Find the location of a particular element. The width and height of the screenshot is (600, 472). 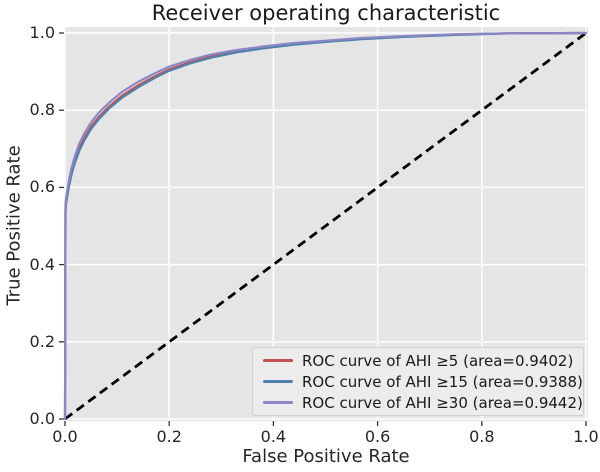

x-tick-label: 0.8 is located at coordinates (482, 436).